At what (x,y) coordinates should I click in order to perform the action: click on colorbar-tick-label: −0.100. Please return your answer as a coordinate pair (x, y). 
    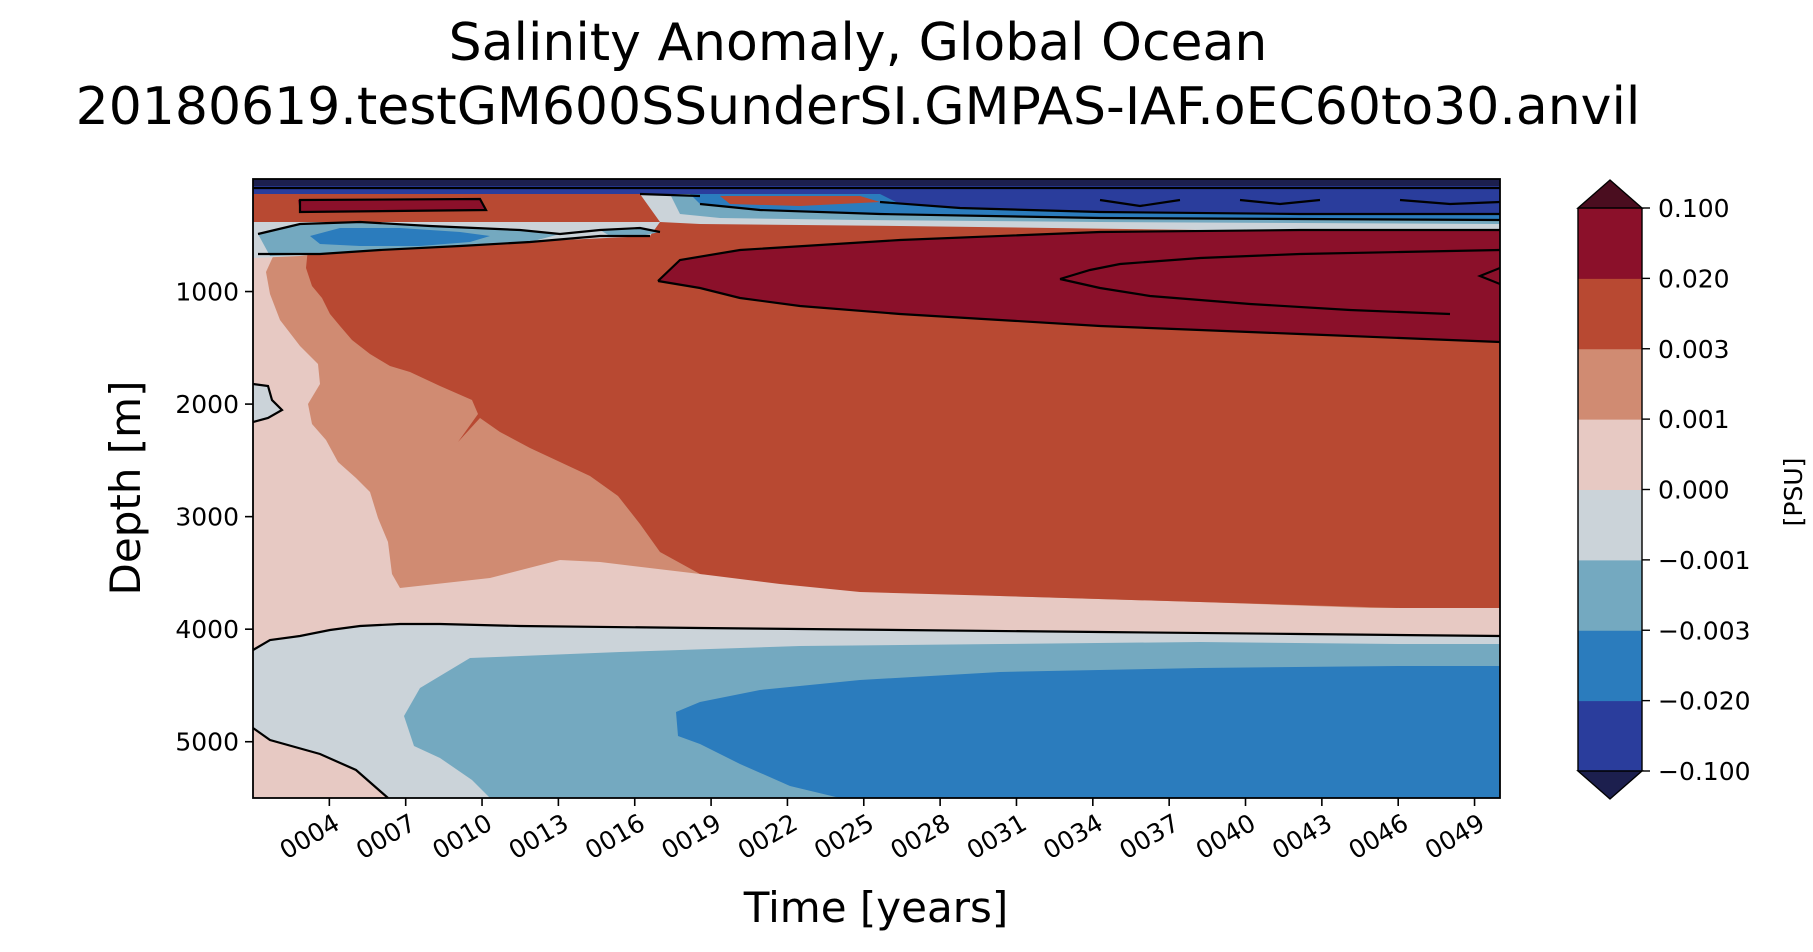
    Looking at the image, I should click on (1704, 771).